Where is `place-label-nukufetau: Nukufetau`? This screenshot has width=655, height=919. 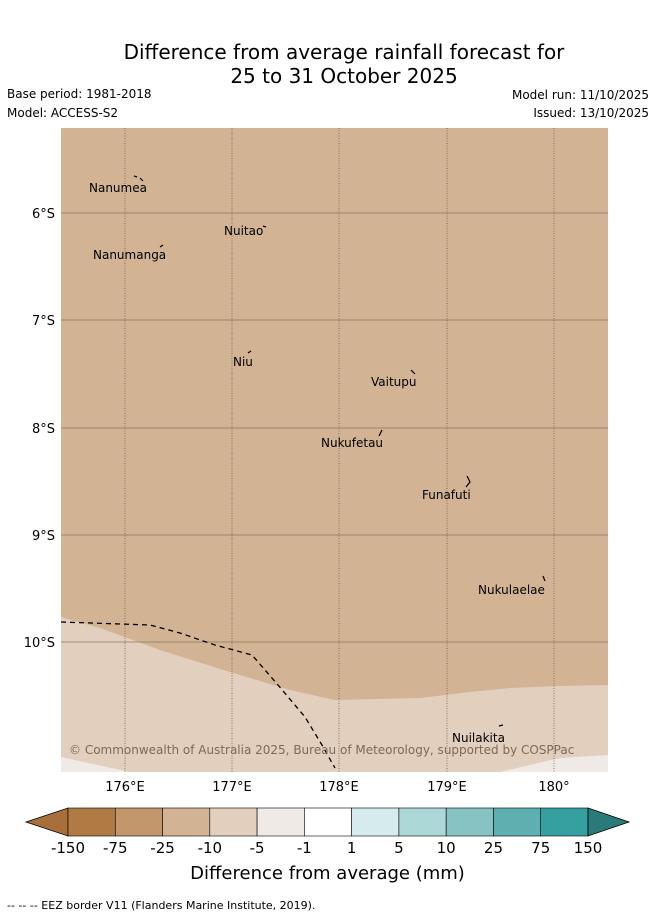 place-label-nukufetau: Nukufetau is located at coordinates (352, 443).